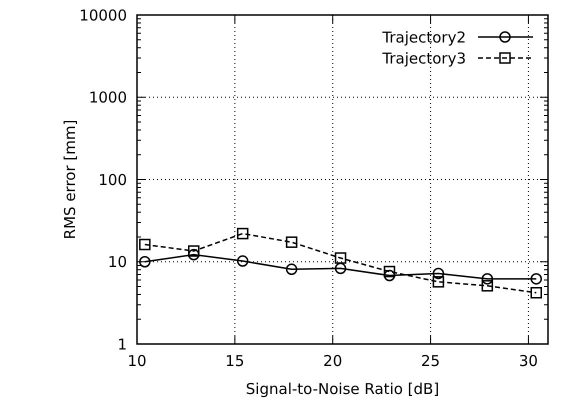 The image size is (586, 414). What do you see at coordinates (343, 389) in the screenshot?
I see `x-axis-title: Signal-to-Noise Ratio [dB]` at bounding box center [343, 389].